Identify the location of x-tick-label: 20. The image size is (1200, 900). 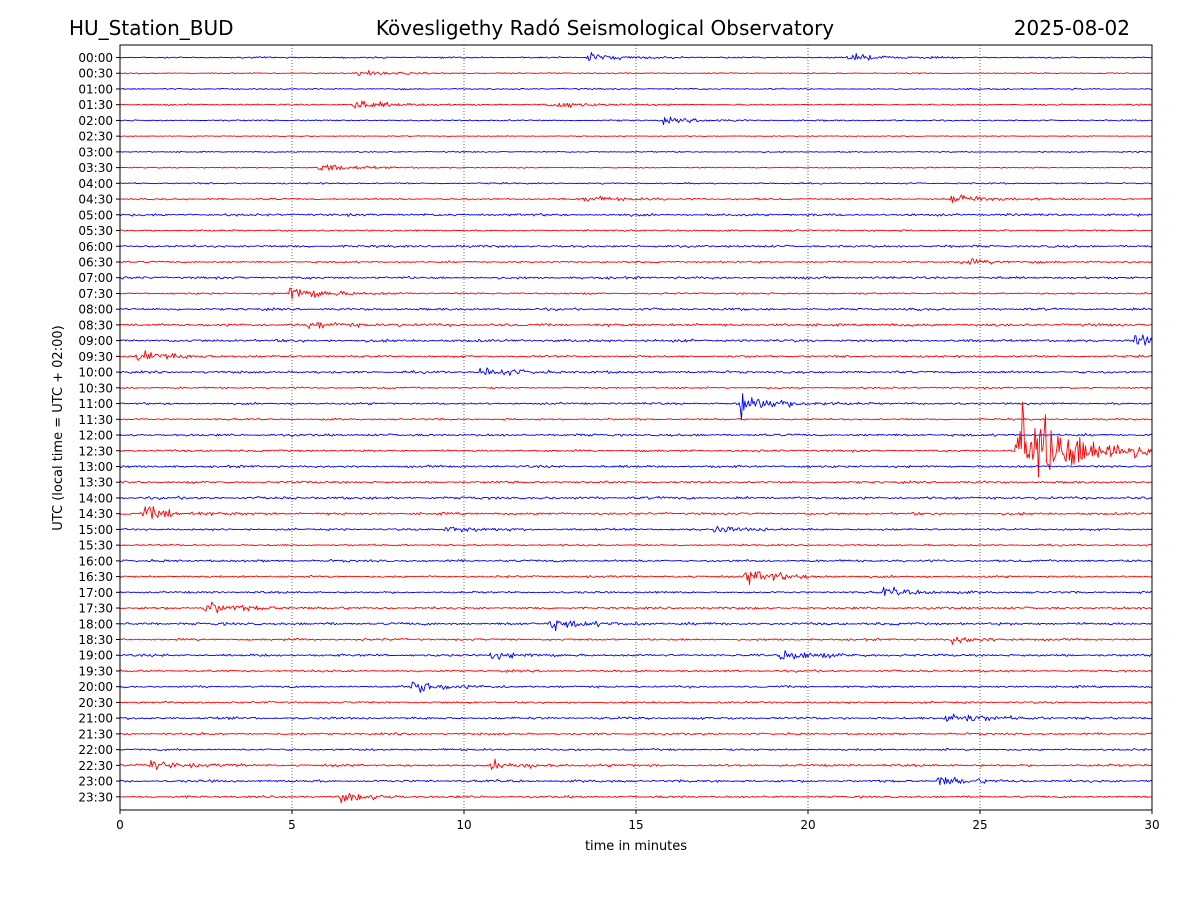
(807, 825).